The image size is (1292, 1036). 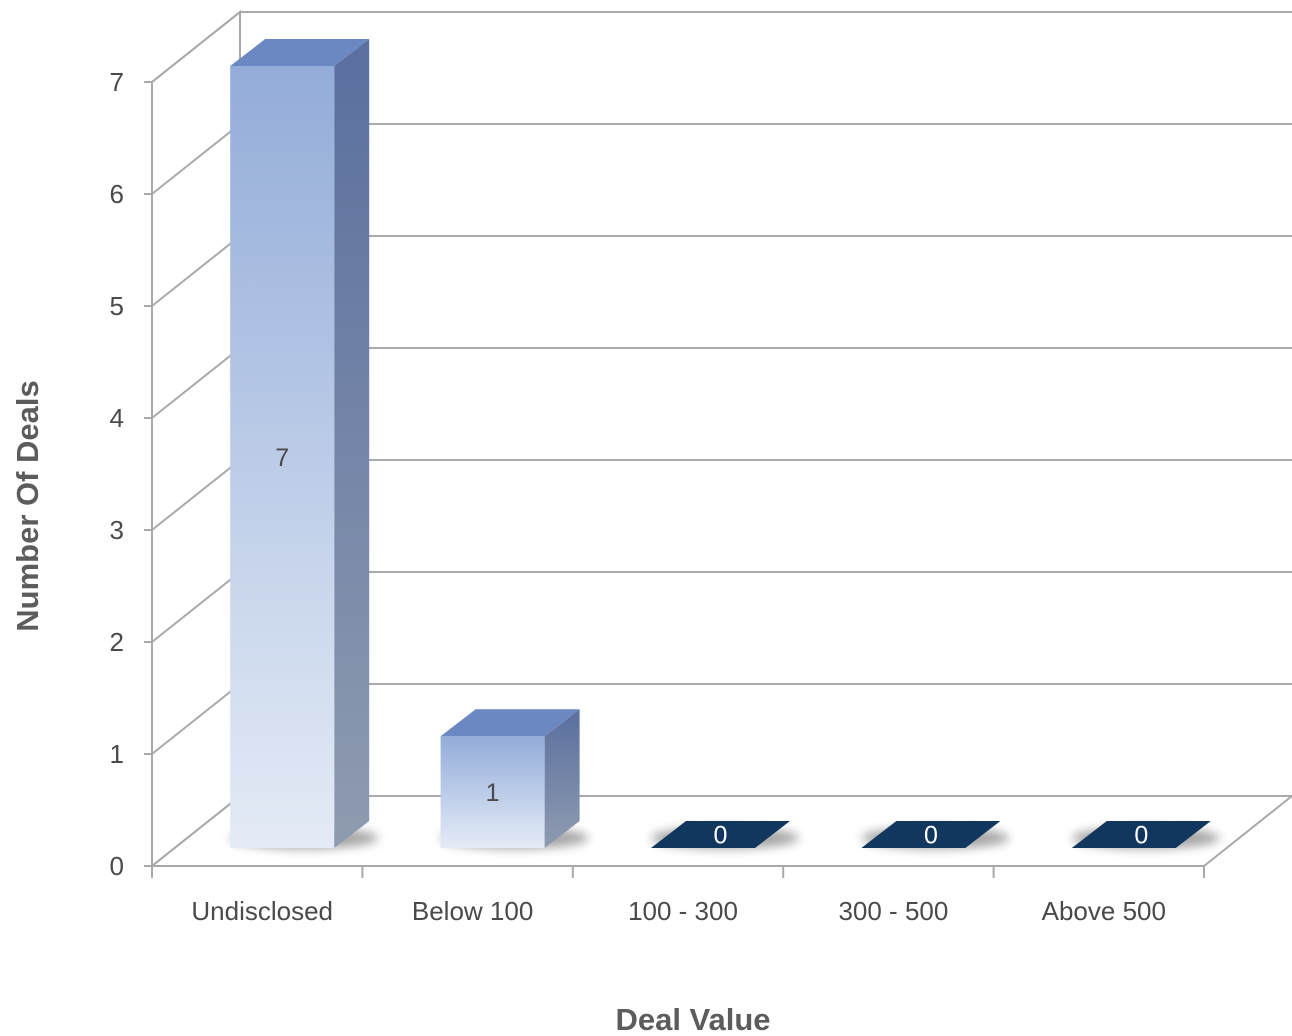 I want to click on x-tick-label-2: 100 - 300, so click(x=683, y=911).